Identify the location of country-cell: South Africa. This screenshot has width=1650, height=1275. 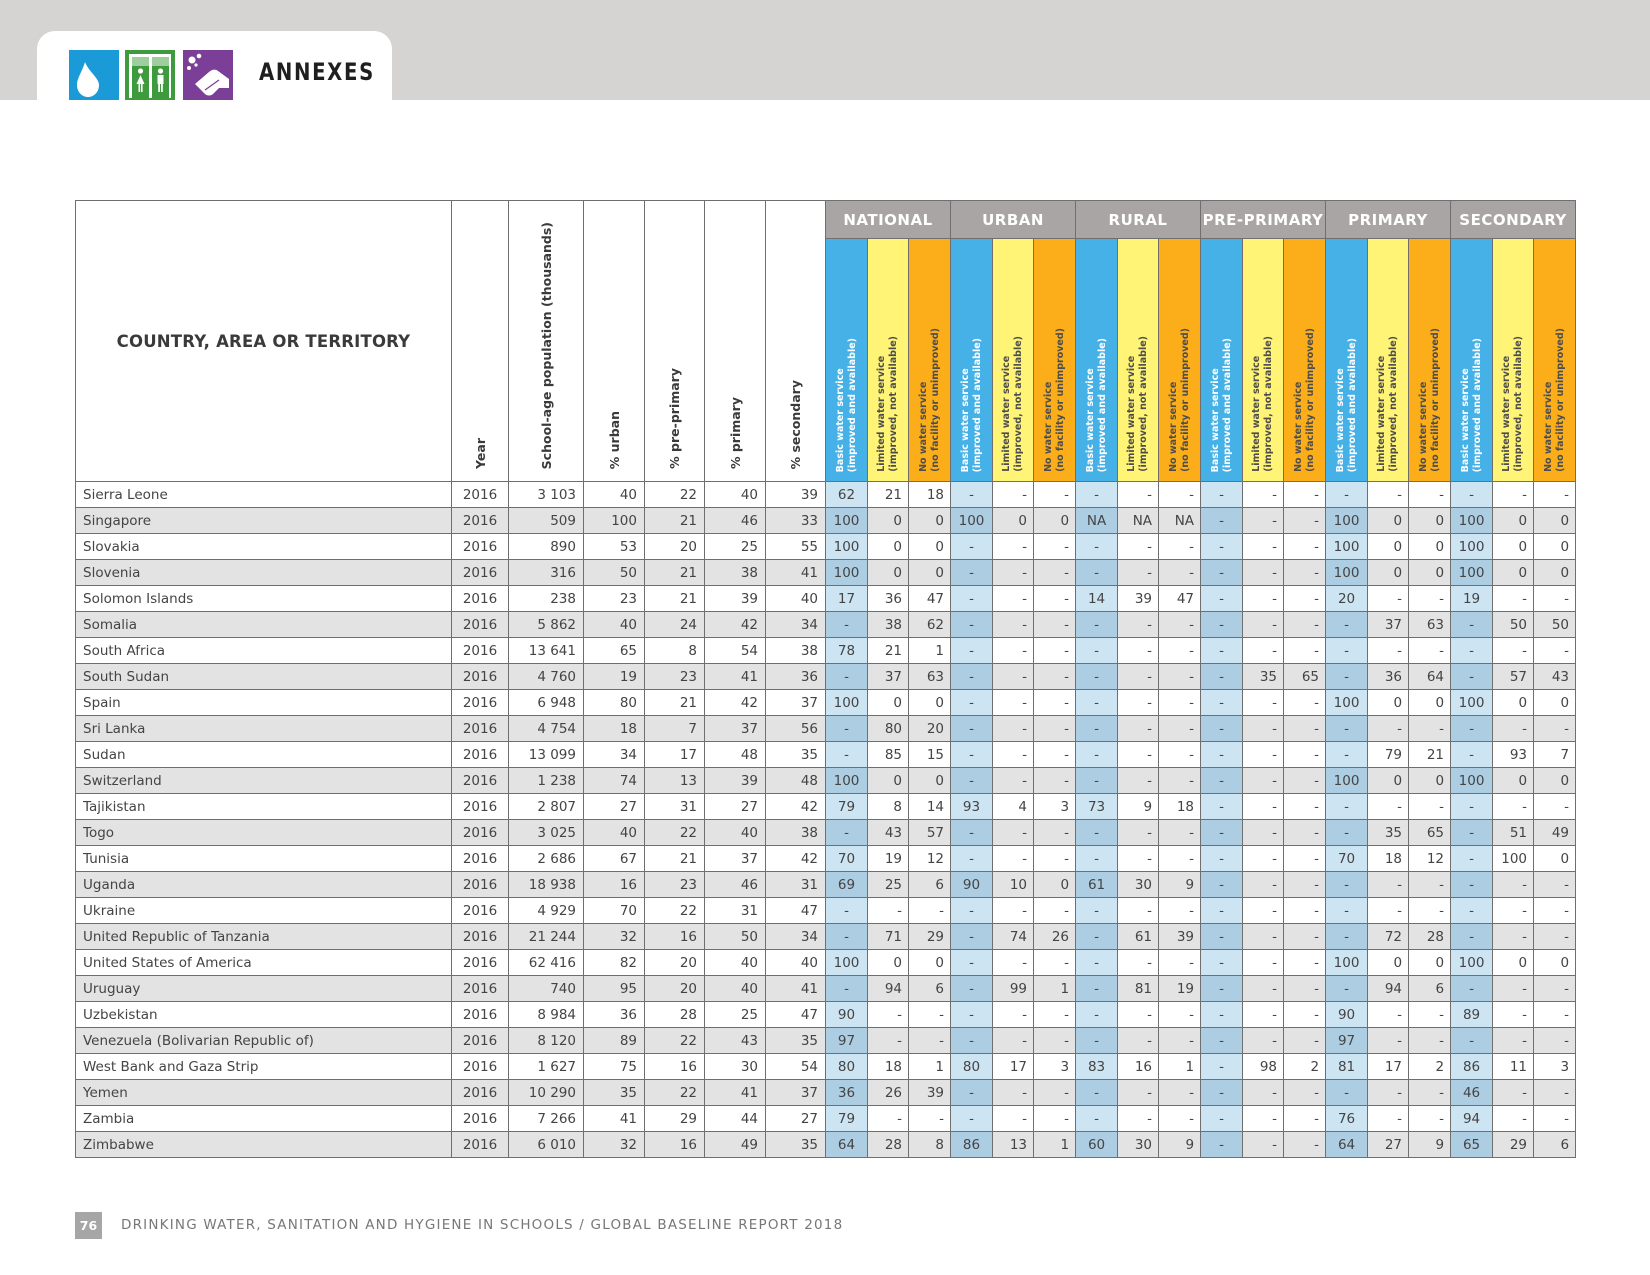
(263, 650).